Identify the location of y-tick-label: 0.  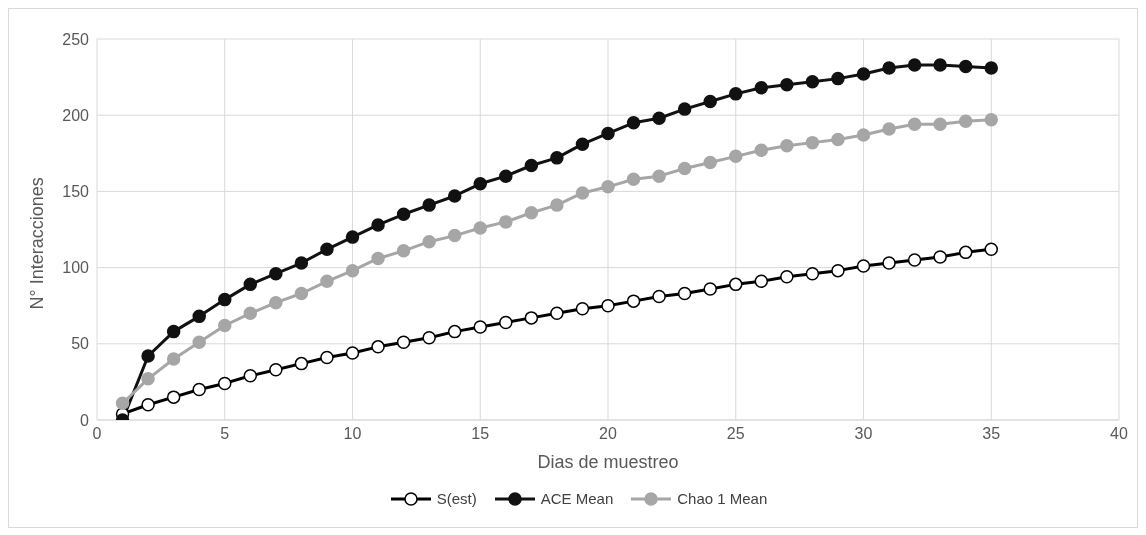
(85, 420).